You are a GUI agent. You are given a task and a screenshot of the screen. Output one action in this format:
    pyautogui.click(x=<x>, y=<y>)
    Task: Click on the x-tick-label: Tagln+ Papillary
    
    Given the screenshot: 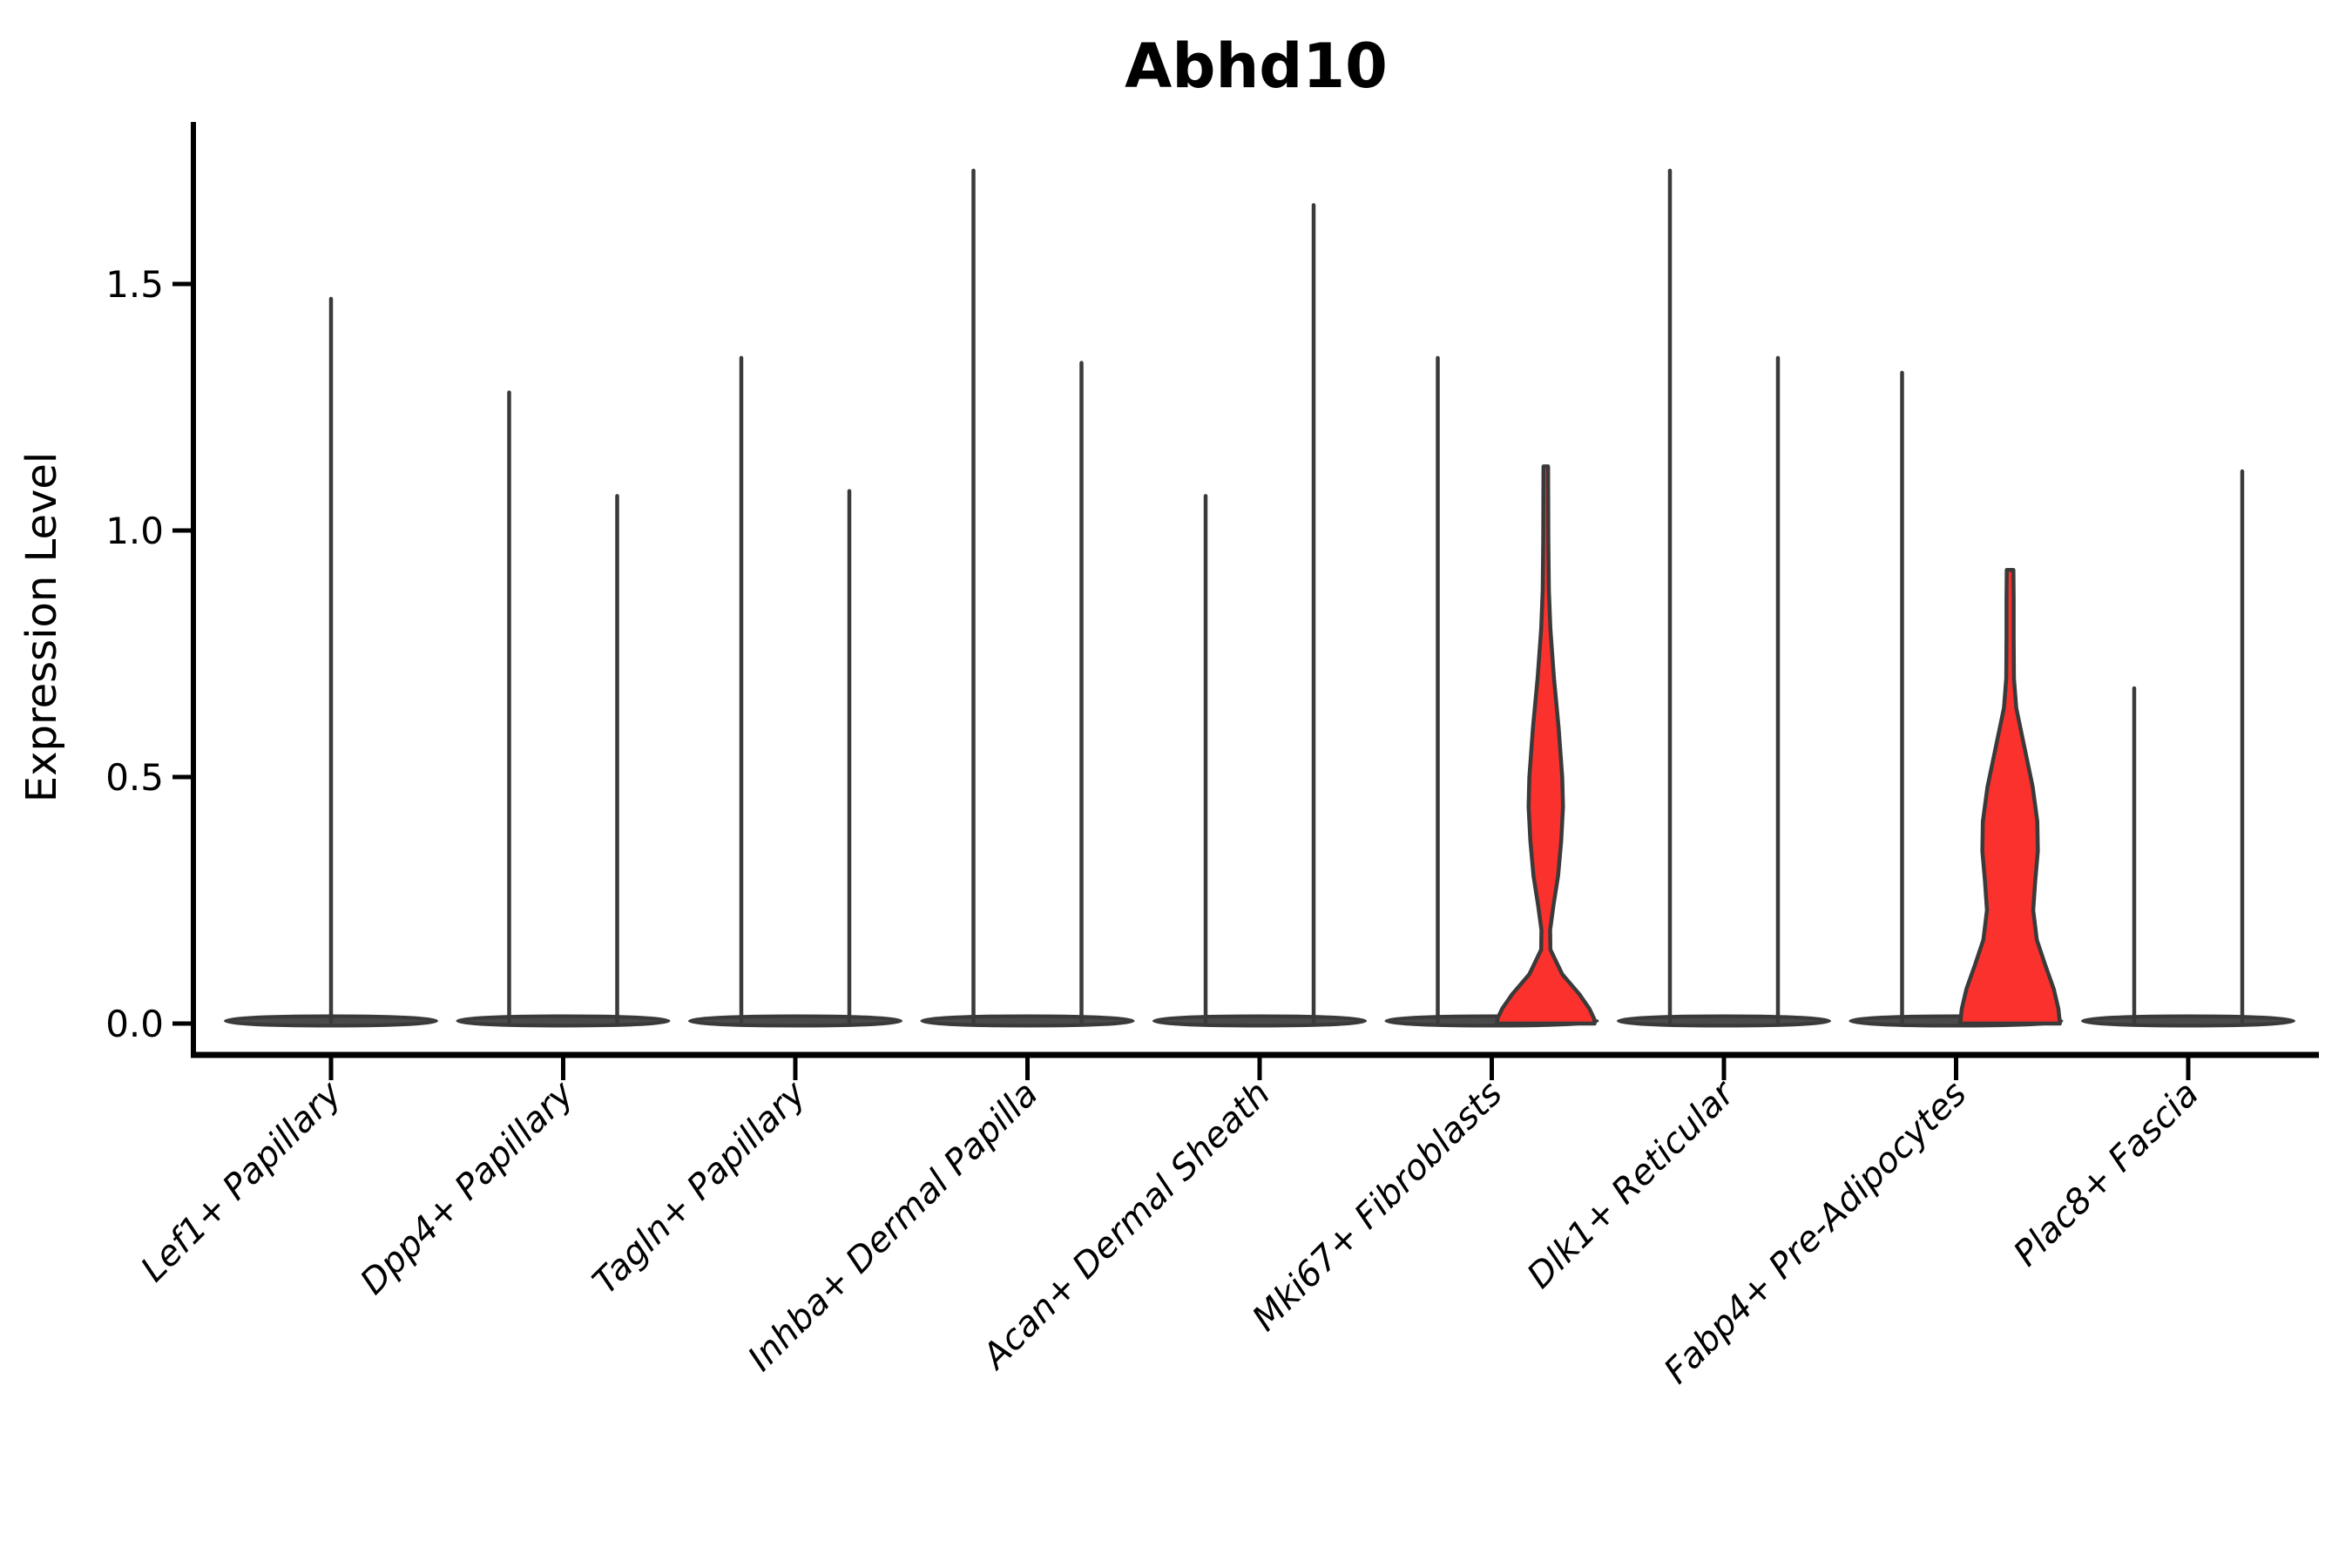 What is the action you would take?
    pyautogui.click(x=699, y=1187)
    